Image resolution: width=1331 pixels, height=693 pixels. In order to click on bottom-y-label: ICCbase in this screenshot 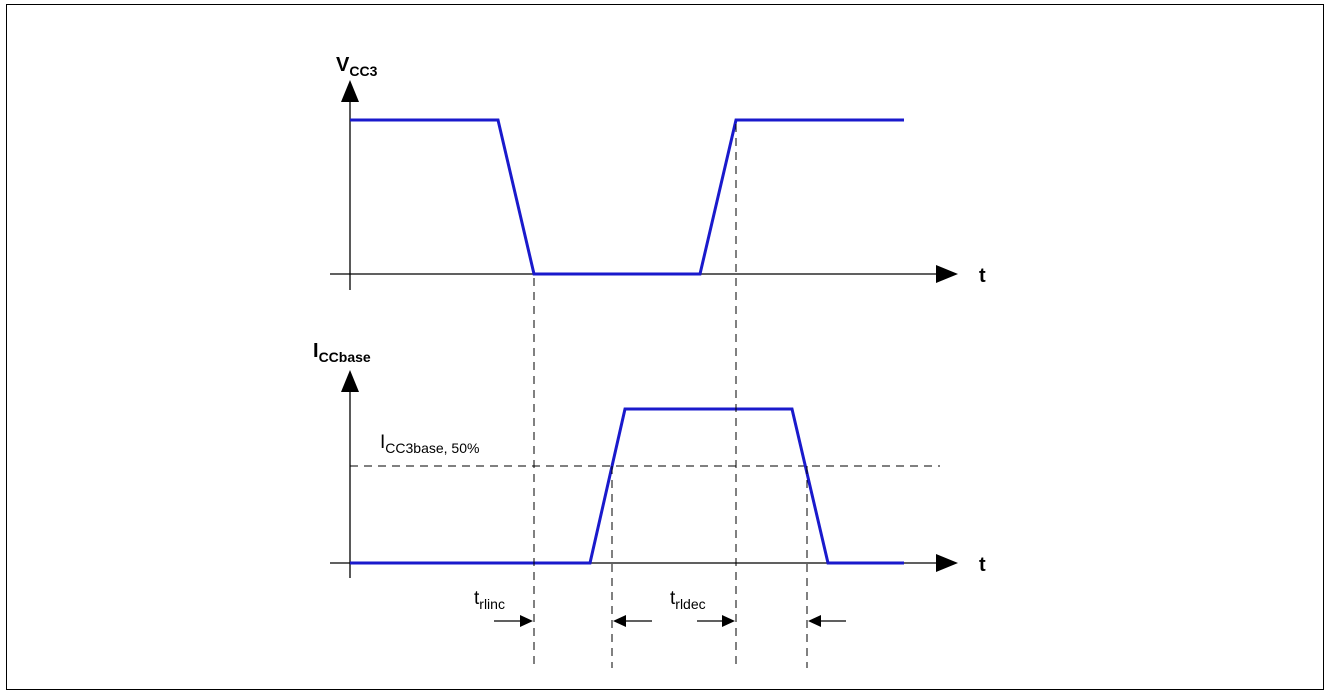, I will do `click(342, 352)`.